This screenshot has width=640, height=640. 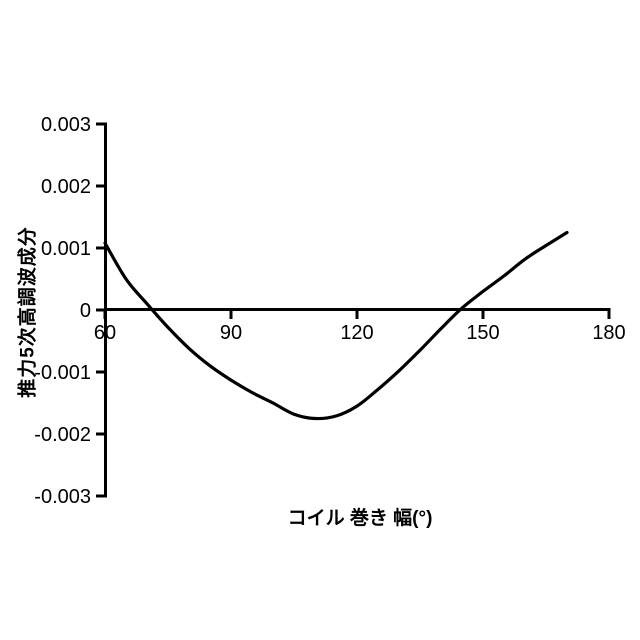 I want to click on x-axis-title: コイル 巻き 幅(°), so click(x=360, y=518).